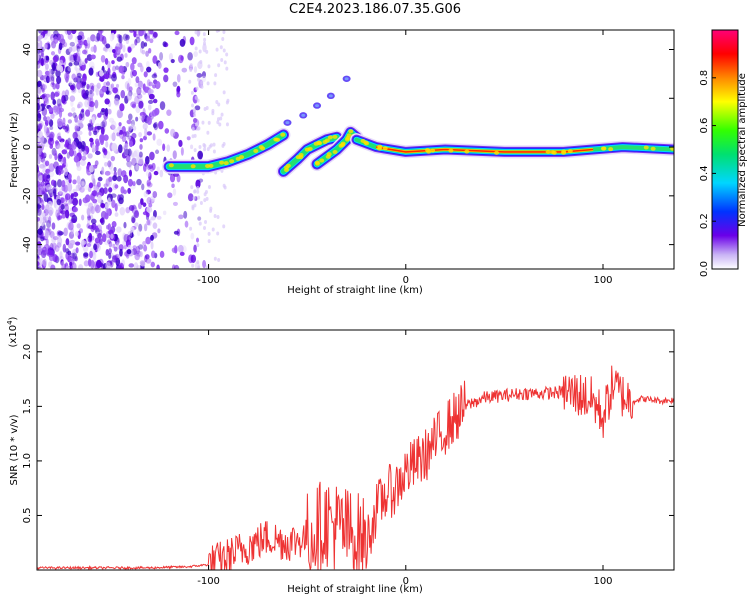  I want to click on spectrogram-y-tick-label: -20, so click(27, 196).